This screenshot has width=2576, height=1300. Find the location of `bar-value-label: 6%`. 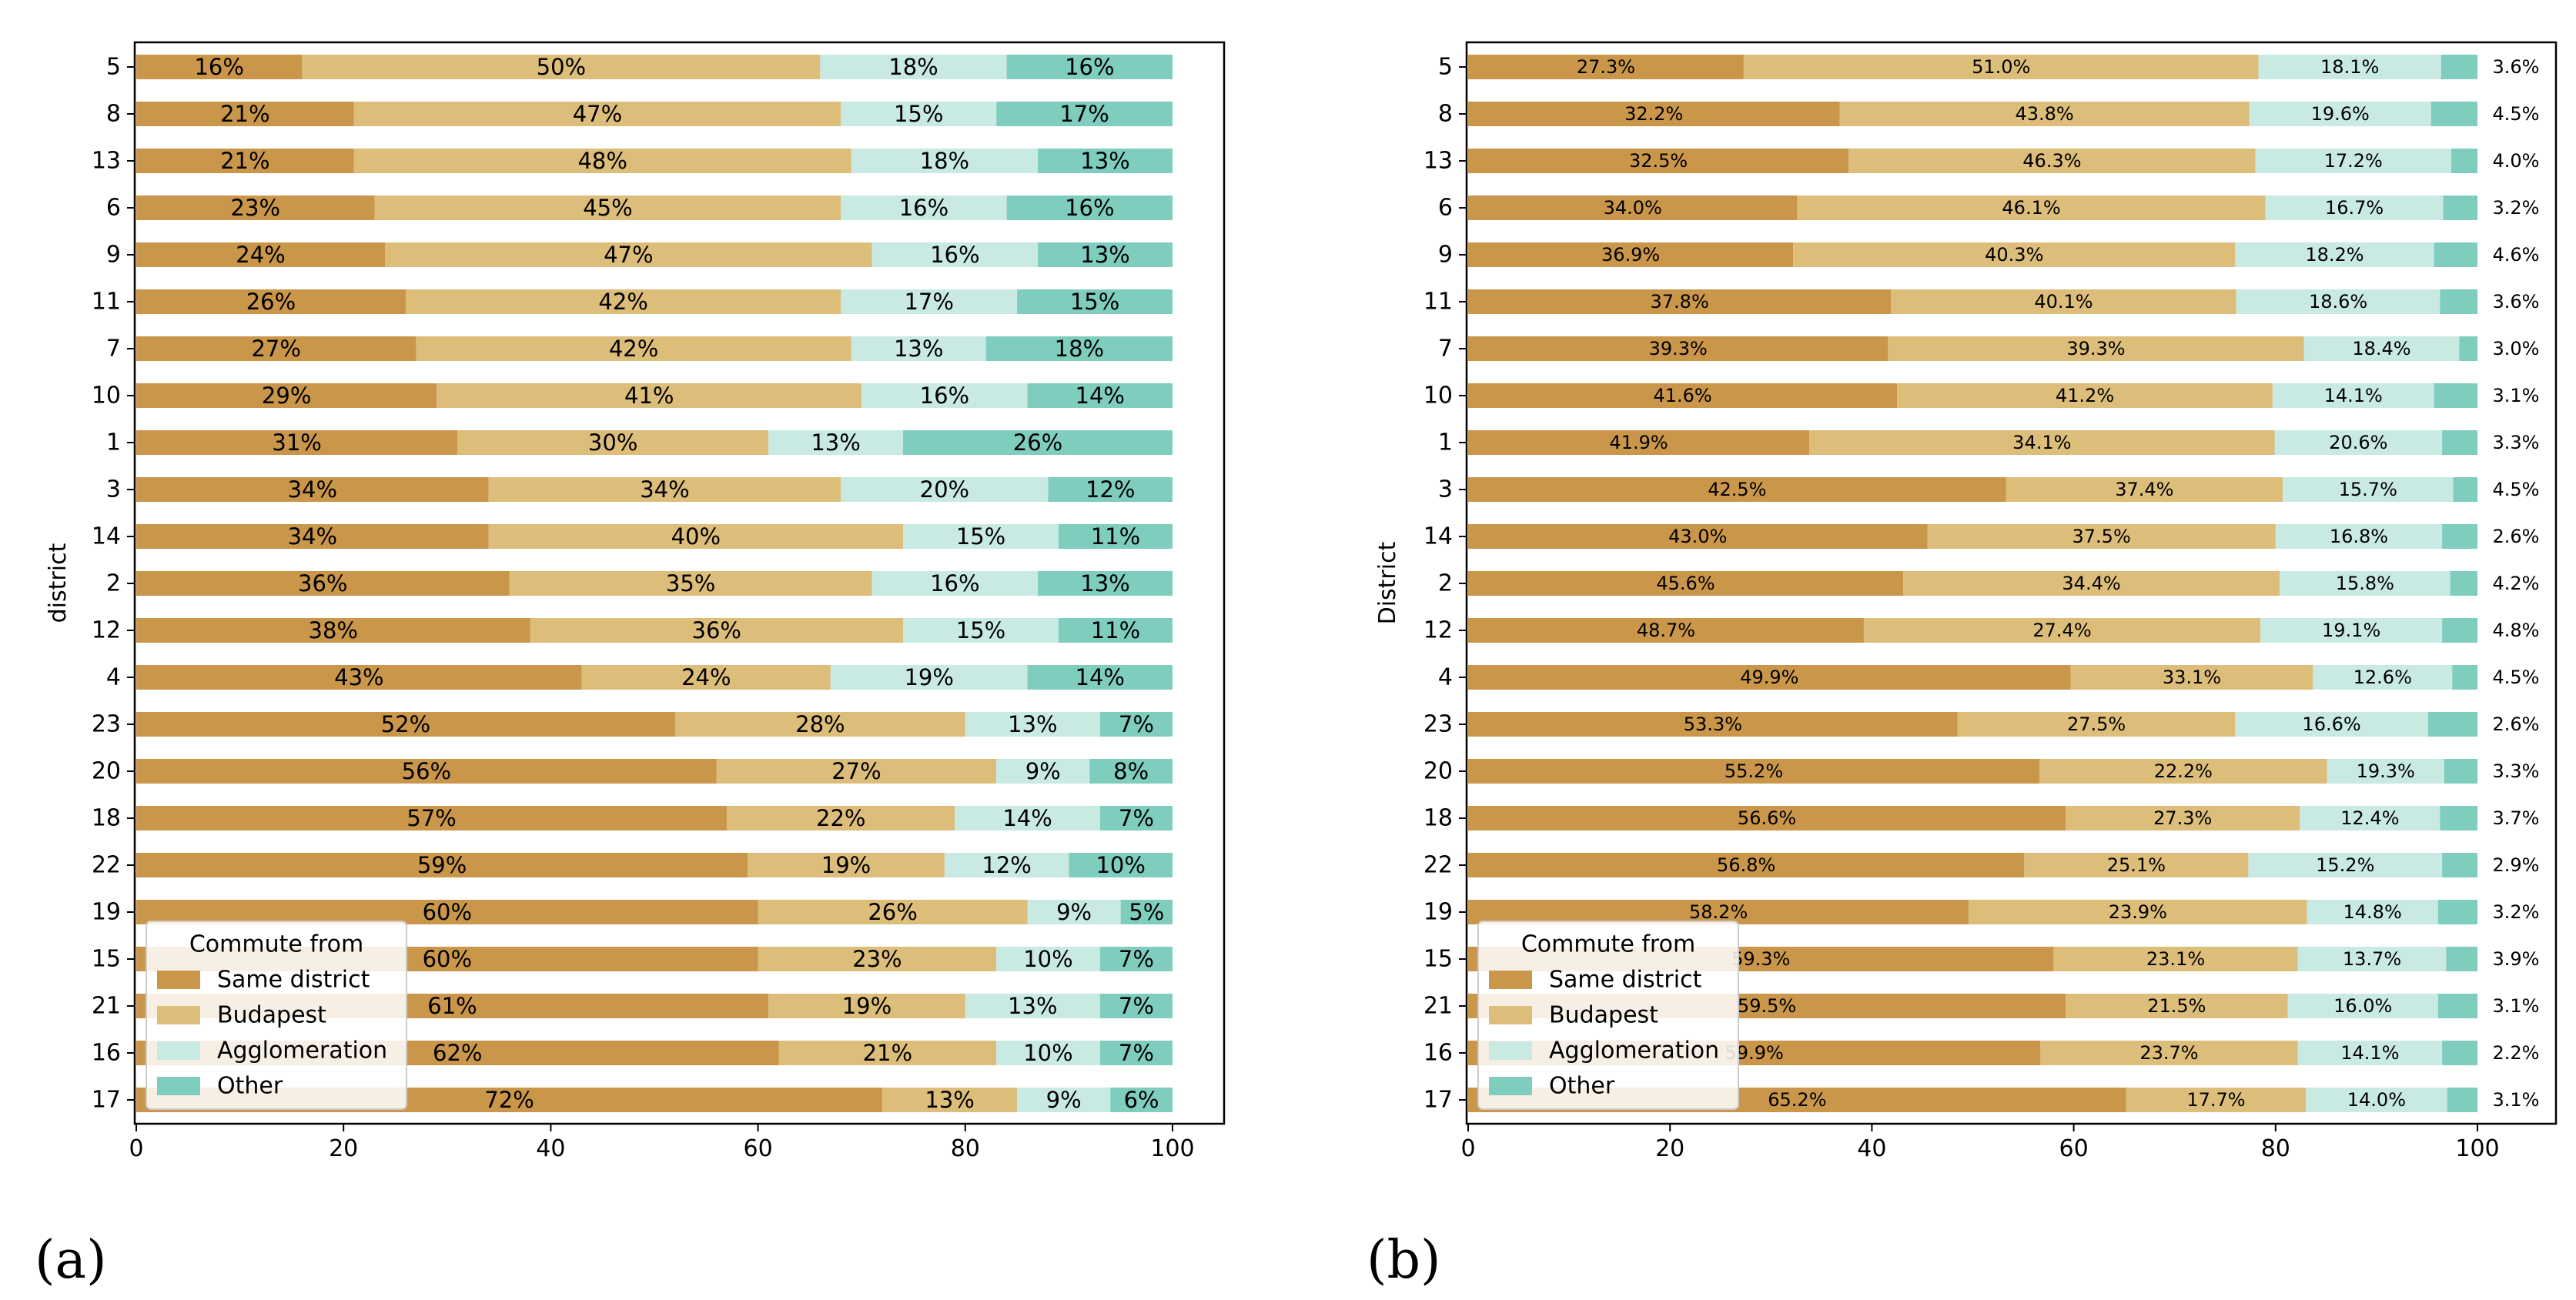

bar-value-label: 6% is located at coordinates (1142, 1100).